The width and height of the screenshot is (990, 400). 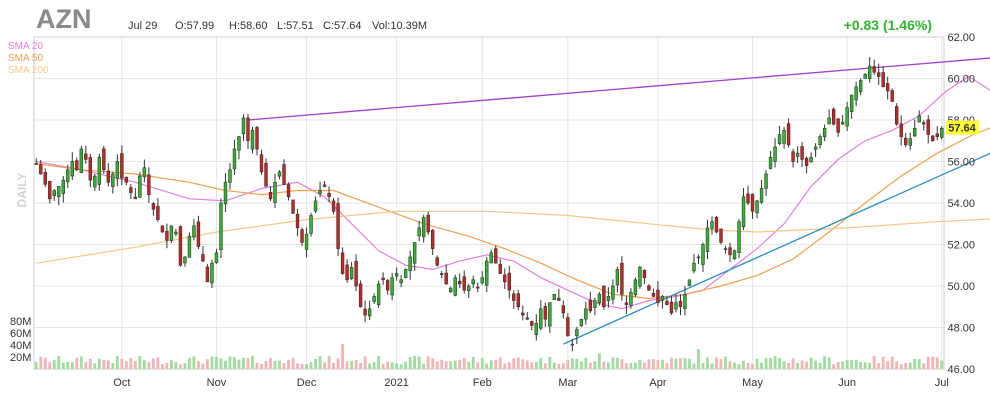 What do you see at coordinates (142, 26) in the screenshot?
I see `quote-date: Jul 29` at bounding box center [142, 26].